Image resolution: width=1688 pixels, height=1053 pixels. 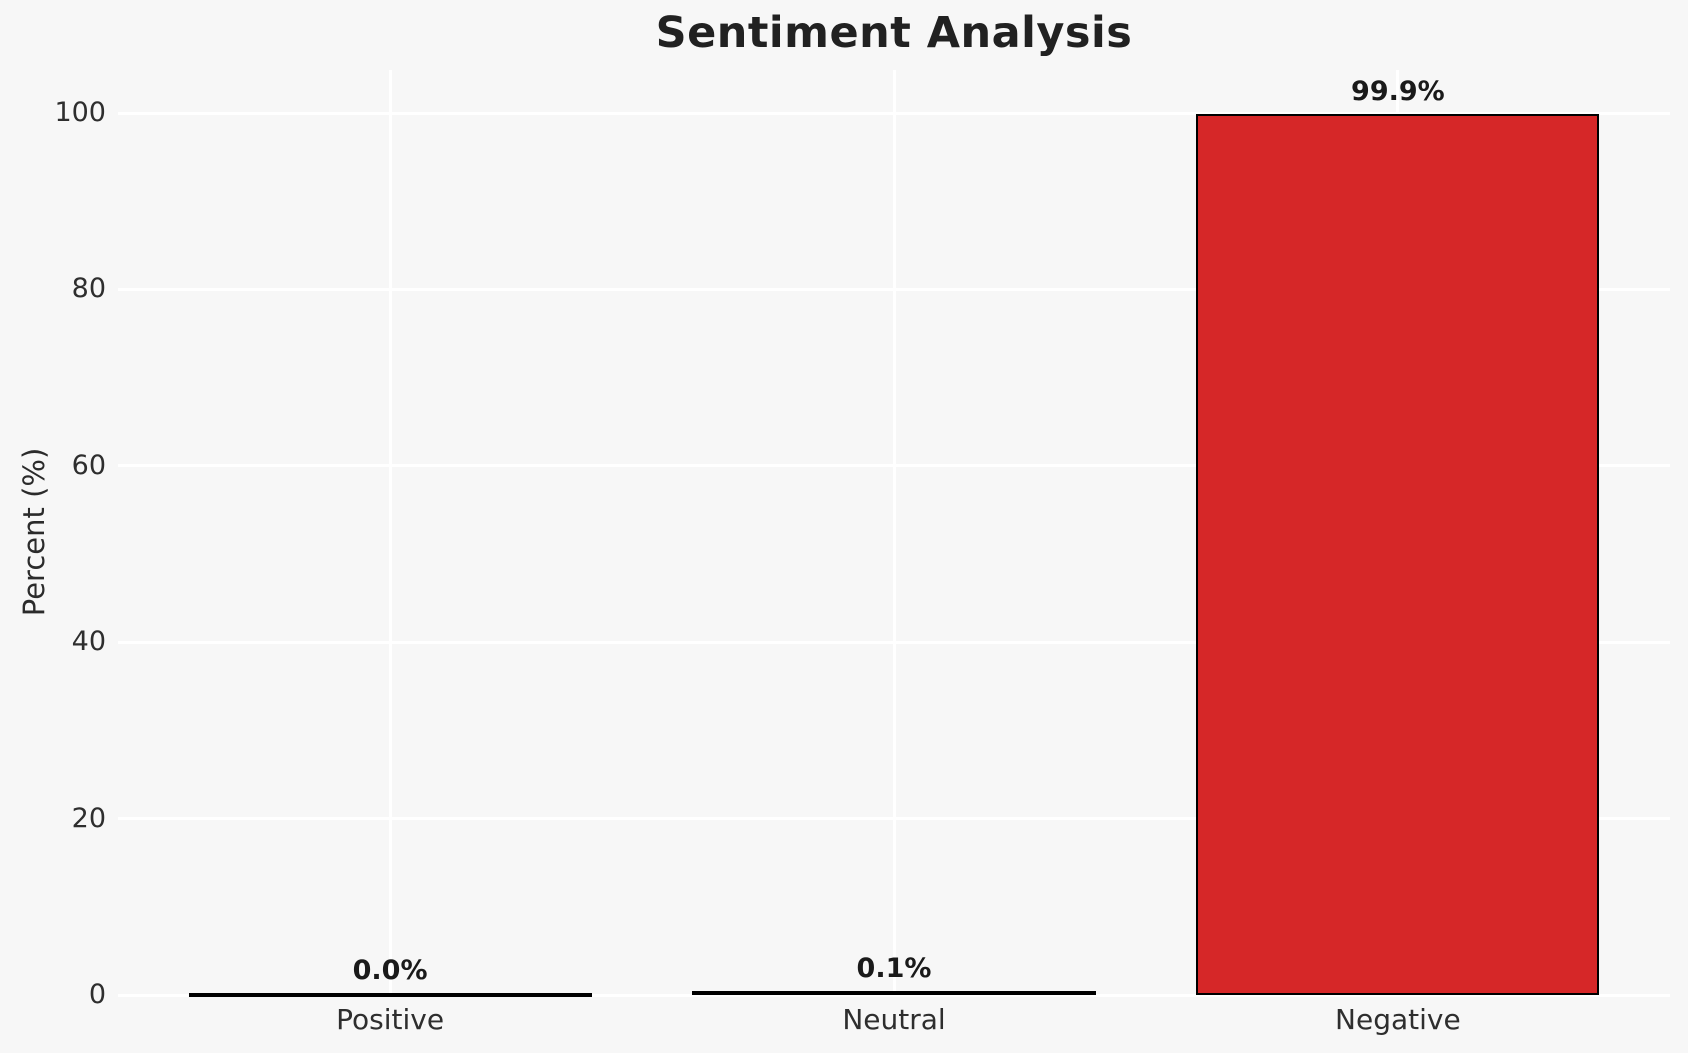 I want to click on x-tick-neutral: Neutral, so click(x=894, y=1019).